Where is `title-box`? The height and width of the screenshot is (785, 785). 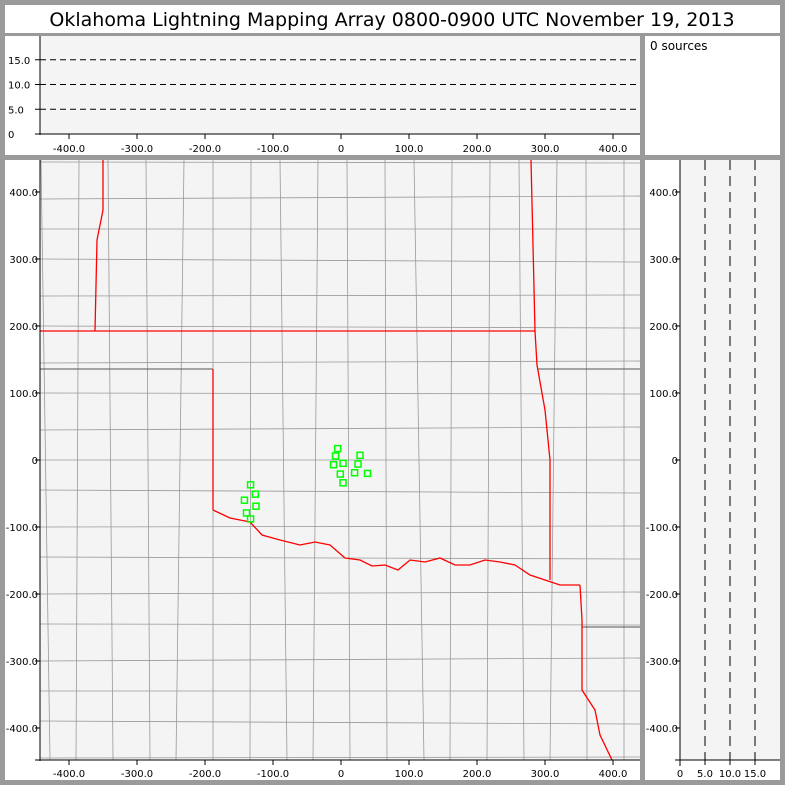
title-box is located at coordinates (392, 19).